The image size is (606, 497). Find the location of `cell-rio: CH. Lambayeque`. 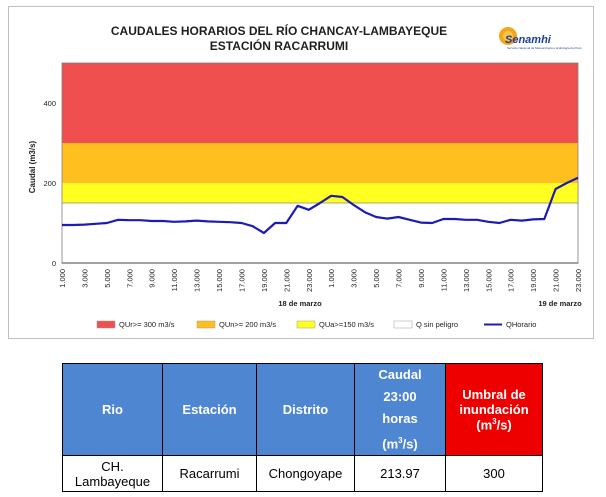

cell-rio: CH. Lambayeque is located at coordinates (112, 474).